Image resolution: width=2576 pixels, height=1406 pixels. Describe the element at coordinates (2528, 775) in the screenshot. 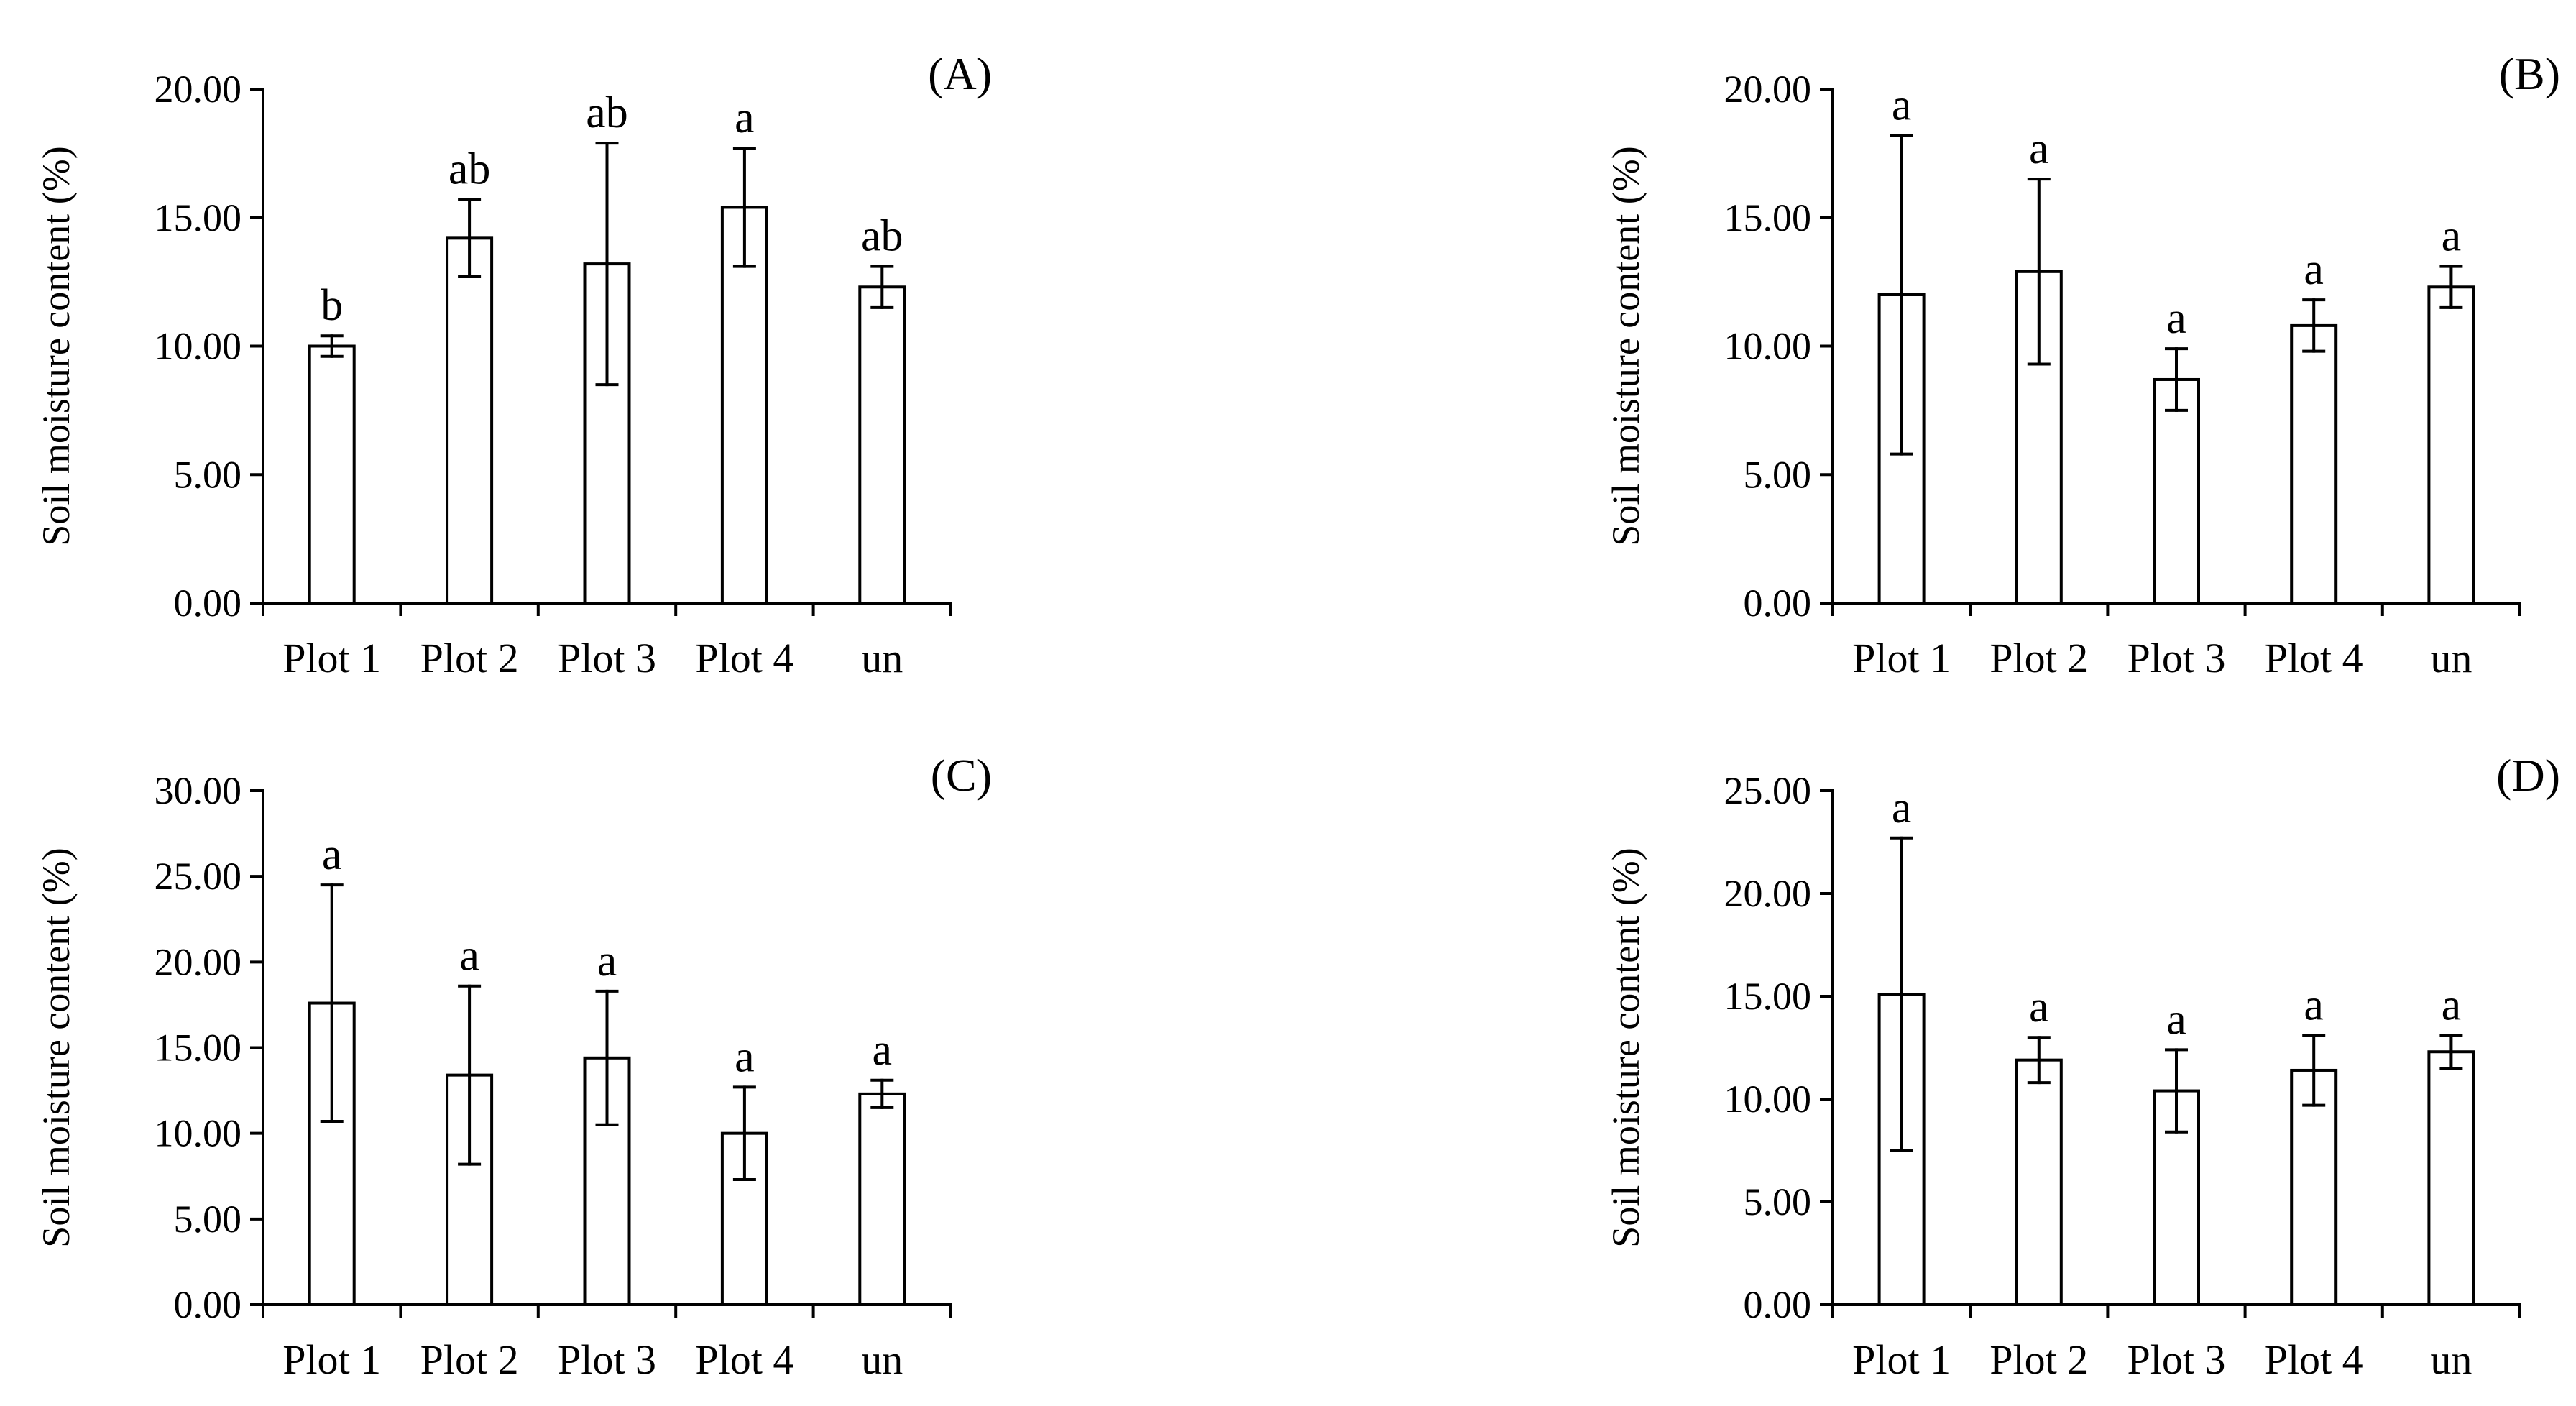

I see `panel-label: (D)` at that location.